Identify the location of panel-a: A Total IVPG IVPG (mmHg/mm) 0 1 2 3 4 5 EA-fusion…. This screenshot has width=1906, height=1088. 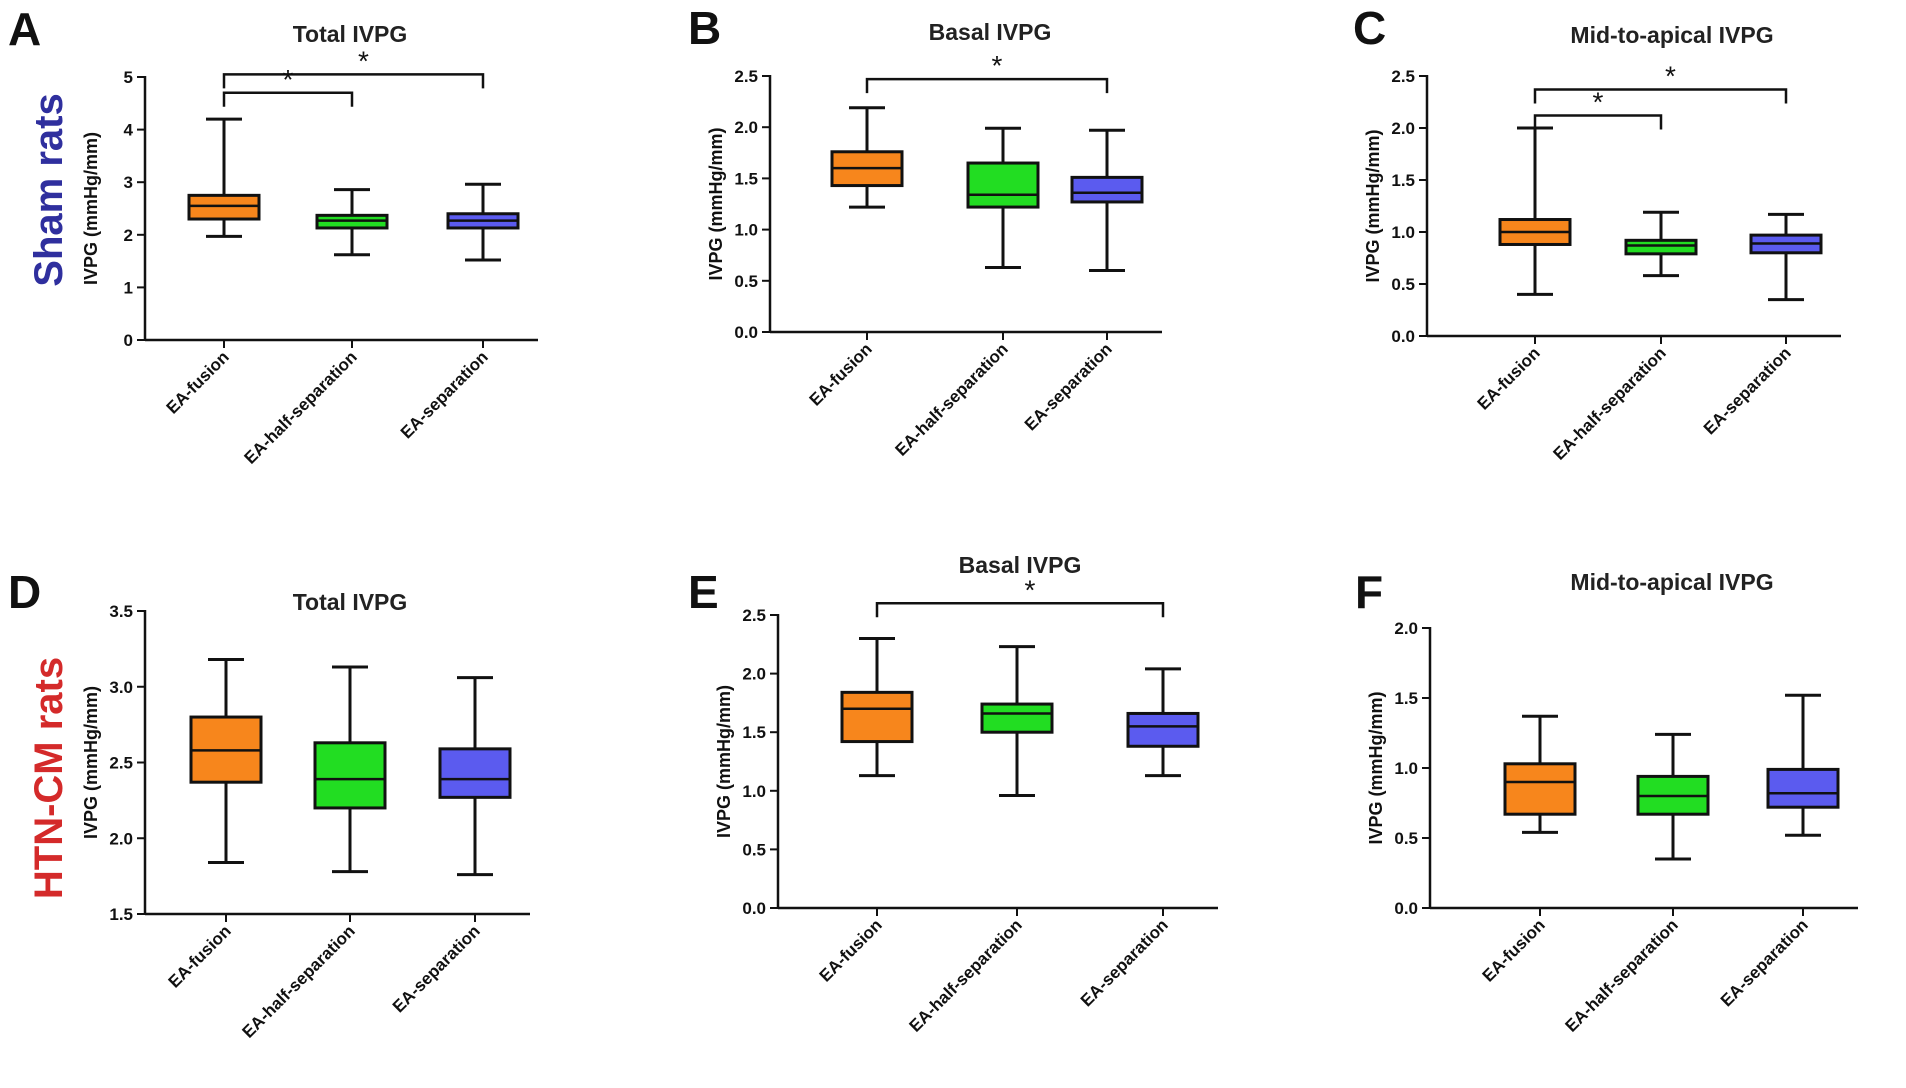
(273, 235).